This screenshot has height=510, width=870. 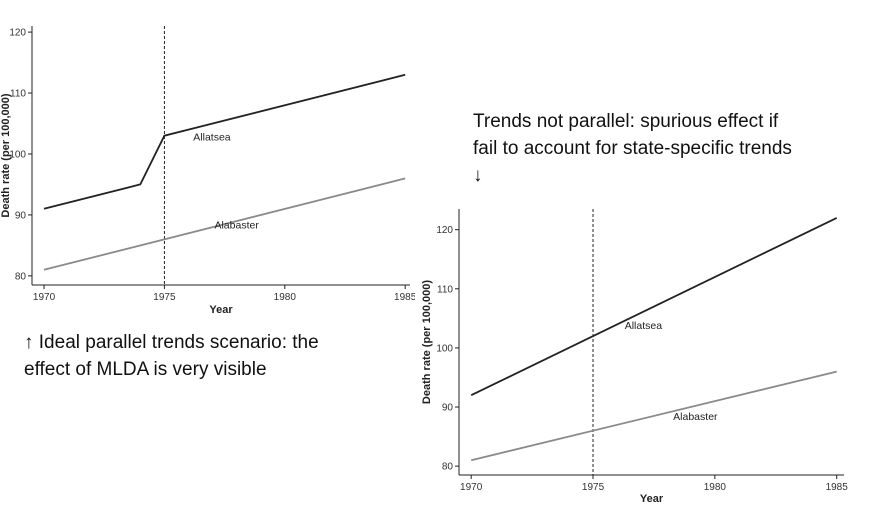 I want to click on chart-b-y-tick-label: 120, so click(x=444, y=230).